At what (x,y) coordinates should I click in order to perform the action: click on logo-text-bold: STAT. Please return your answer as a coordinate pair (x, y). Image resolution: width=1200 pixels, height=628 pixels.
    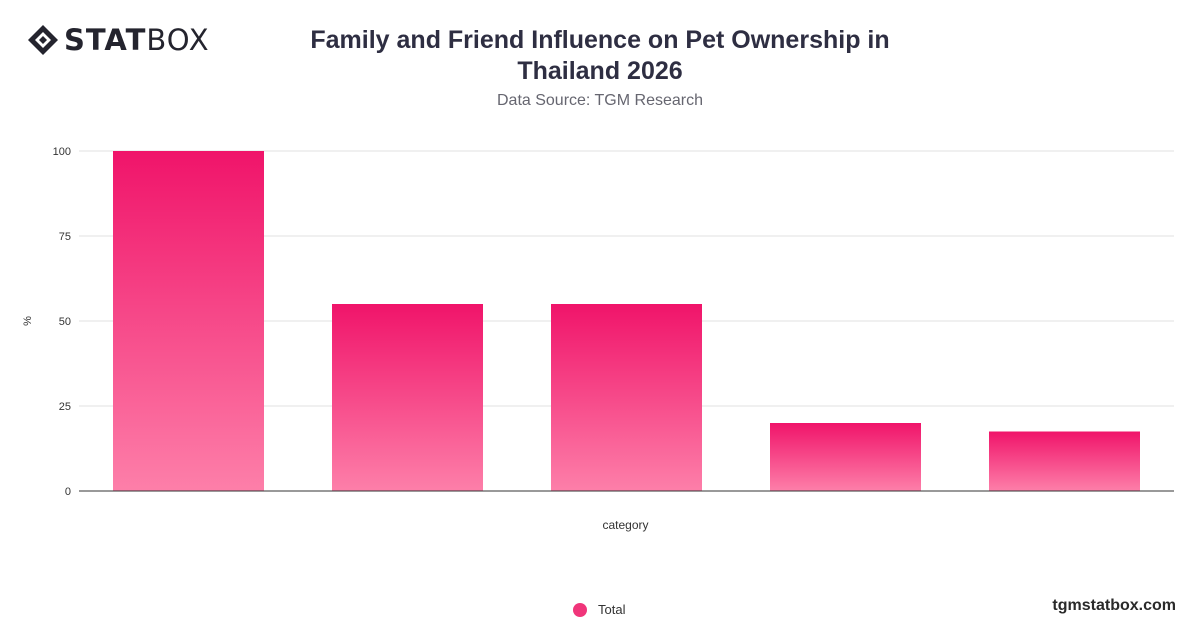
    Looking at the image, I should click on (105, 40).